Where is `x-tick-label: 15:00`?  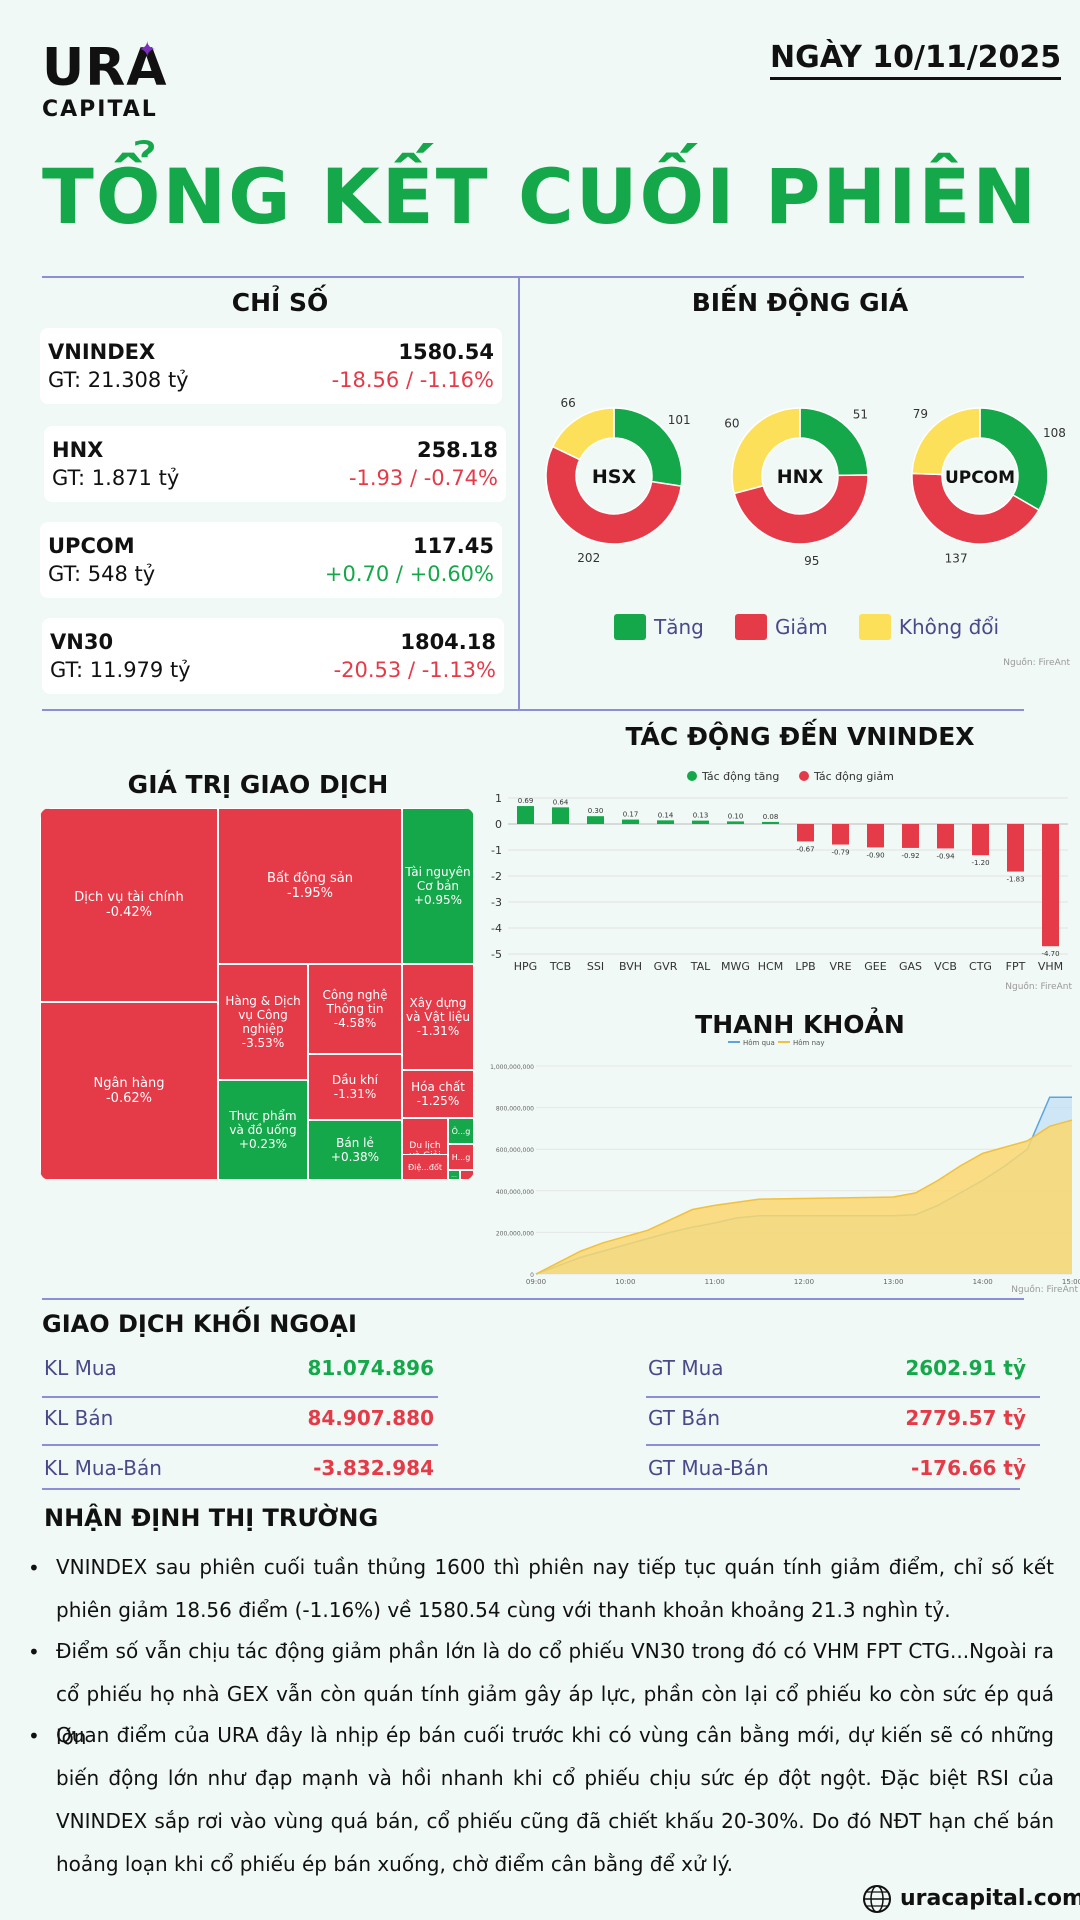
x-tick-label: 15:00 is located at coordinates (1071, 1282).